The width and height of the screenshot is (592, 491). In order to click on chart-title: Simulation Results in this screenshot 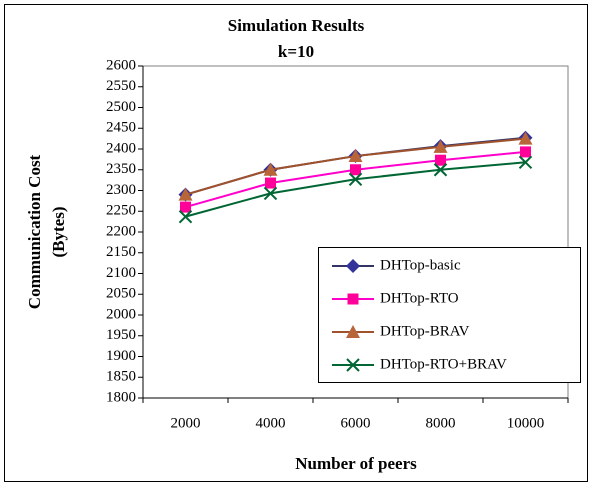, I will do `click(296, 25)`.